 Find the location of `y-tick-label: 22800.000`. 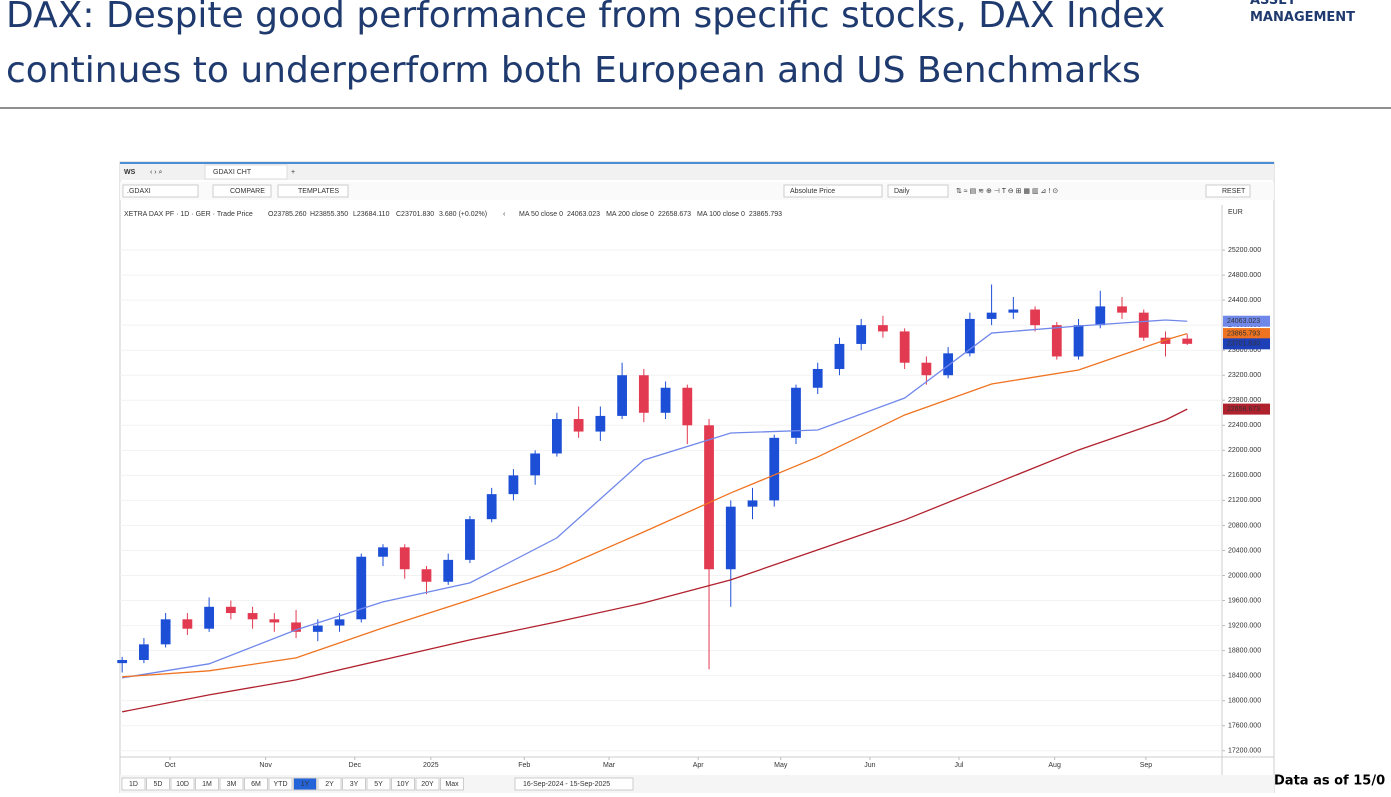

y-tick-label: 22800.000 is located at coordinates (1244, 400).